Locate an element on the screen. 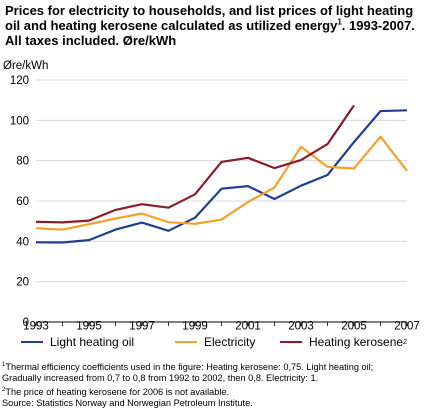  title-line-3: All taxes included. Øre/kWh is located at coordinates (91, 40).